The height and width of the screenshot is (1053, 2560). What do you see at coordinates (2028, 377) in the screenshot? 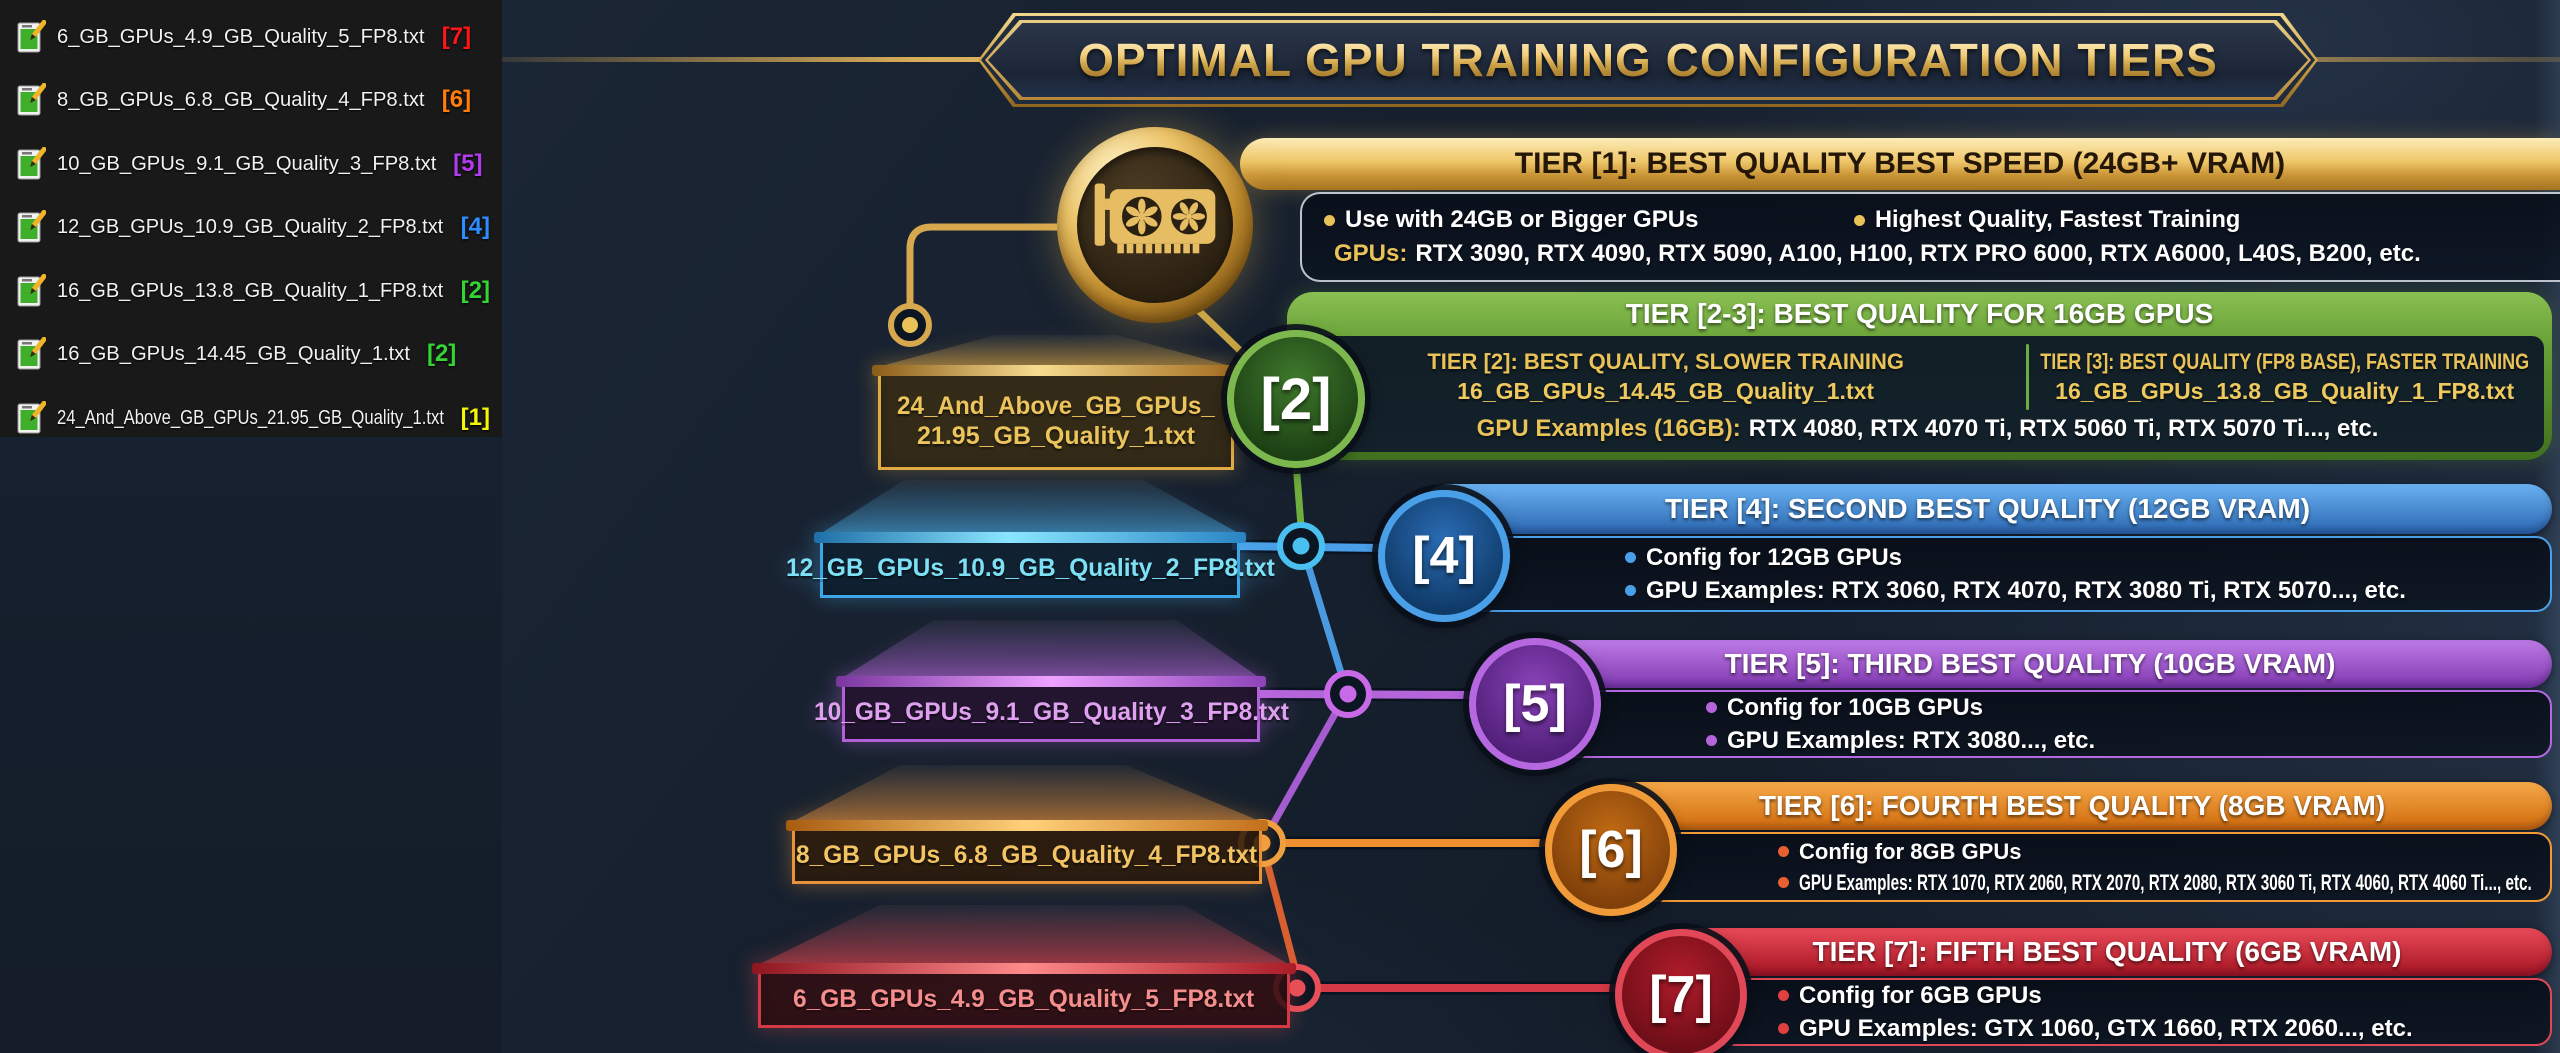
I see `column-divider` at bounding box center [2028, 377].